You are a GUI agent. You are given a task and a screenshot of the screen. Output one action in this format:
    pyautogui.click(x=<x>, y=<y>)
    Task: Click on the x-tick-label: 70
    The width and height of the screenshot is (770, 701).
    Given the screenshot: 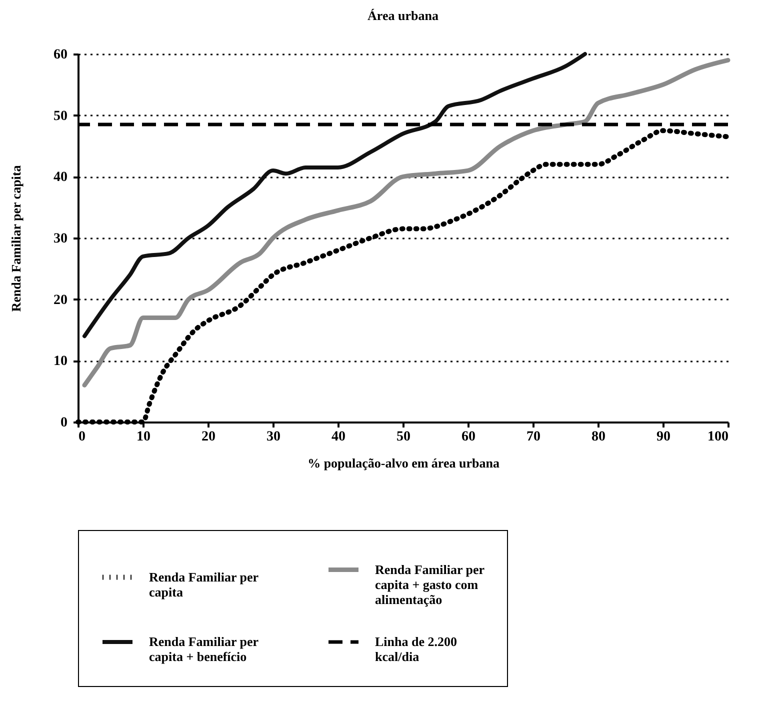 What is the action you would take?
    pyautogui.click(x=533, y=437)
    